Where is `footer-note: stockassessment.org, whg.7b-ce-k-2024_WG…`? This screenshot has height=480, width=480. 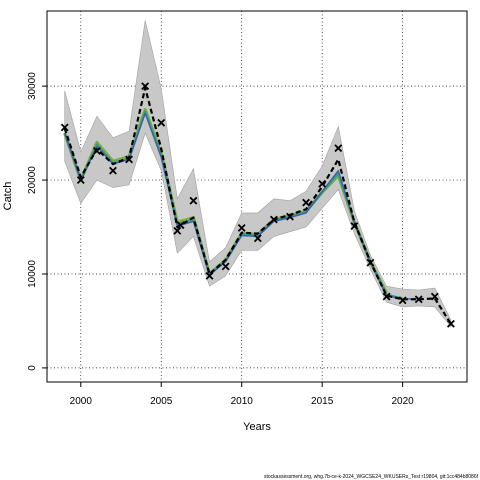 footer-note: stockassessment.org, whg.7b-ce-k-2024_WG… is located at coordinates (371, 477).